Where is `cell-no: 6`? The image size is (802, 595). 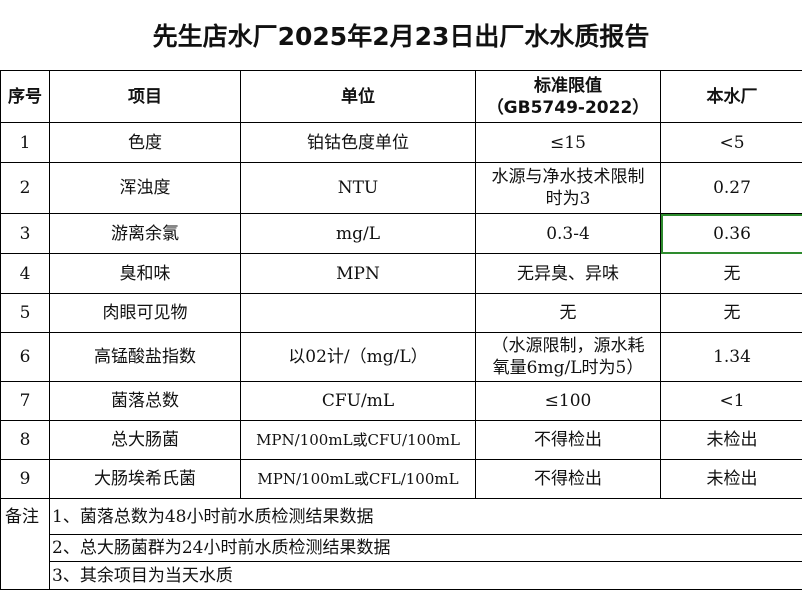
cell-no: 6 is located at coordinates (25, 357).